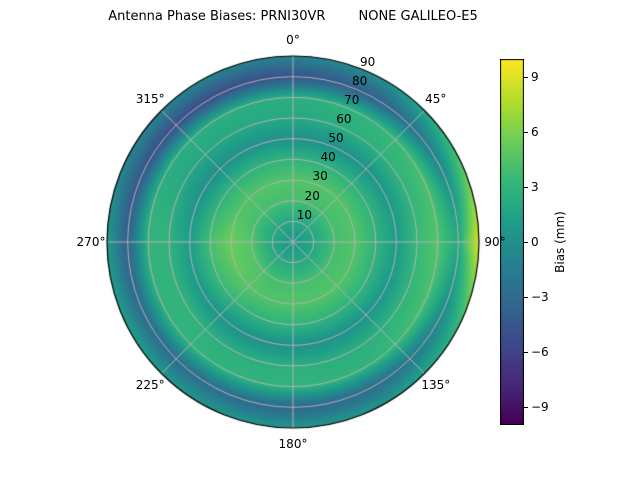 The image size is (640, 480). Describe the element at coordinates (540, 296) in the screenshot. I see `colorbar-tick-label: −3` at that location.